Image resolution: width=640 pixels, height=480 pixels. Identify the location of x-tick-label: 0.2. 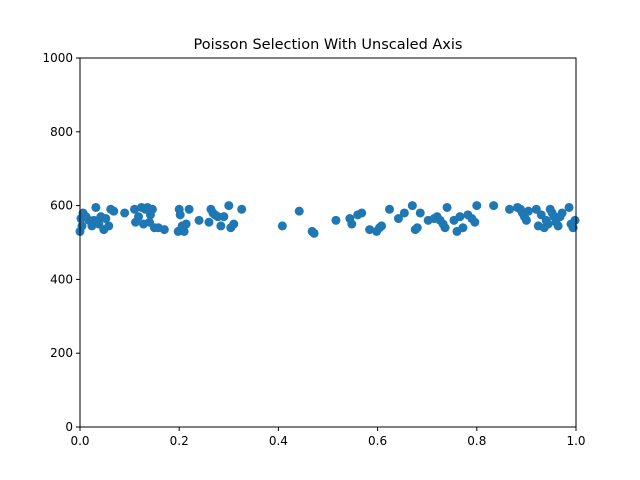
(179, 441).